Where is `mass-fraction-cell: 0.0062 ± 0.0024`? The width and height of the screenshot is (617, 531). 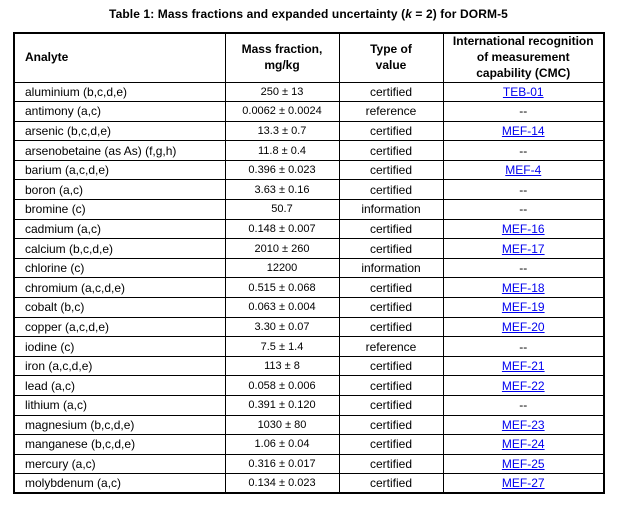
mass-fraction-cell: 0.0062 ± 0.0024 is located at coordinates (282, 111).